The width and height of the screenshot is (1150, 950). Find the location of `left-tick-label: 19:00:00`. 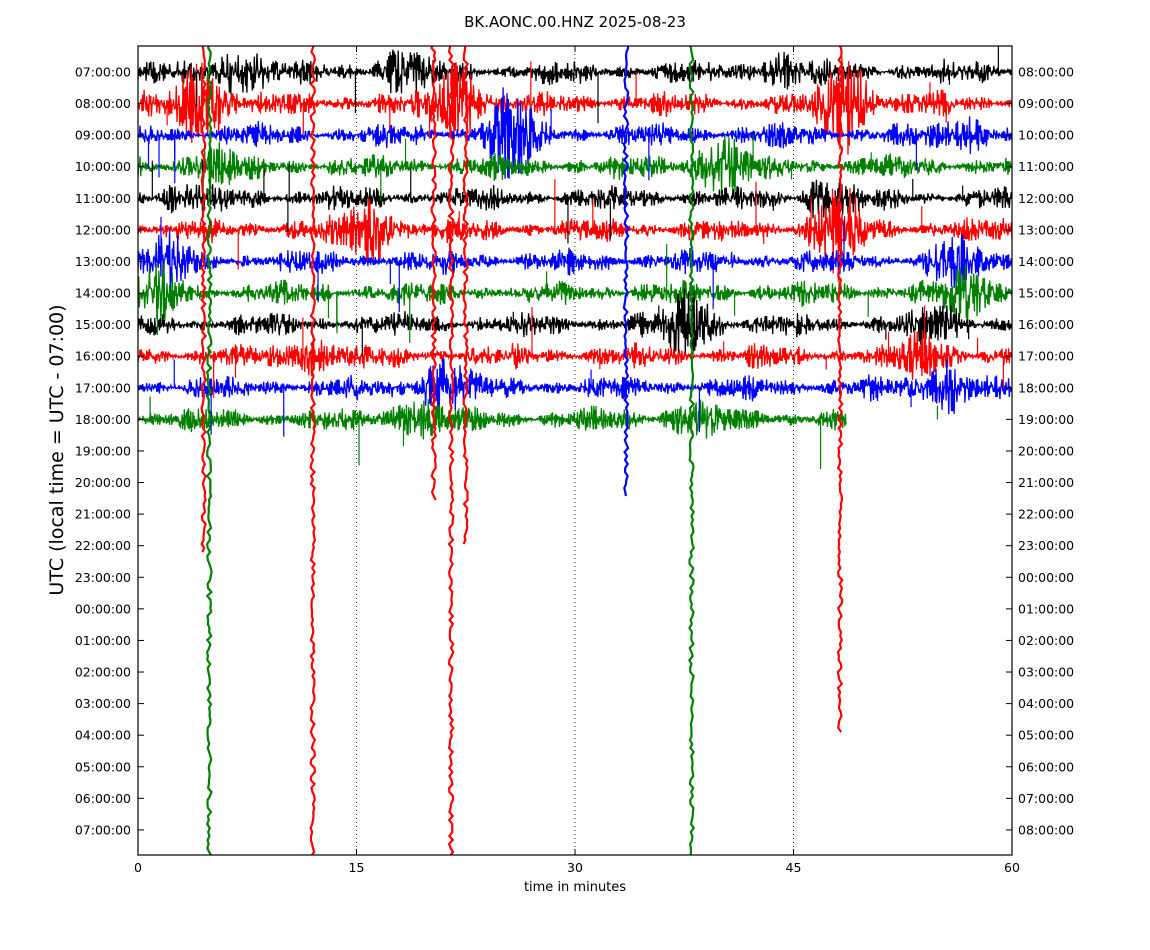

left-tick-label: 19:00:00 is located at coordinates (103, 450).